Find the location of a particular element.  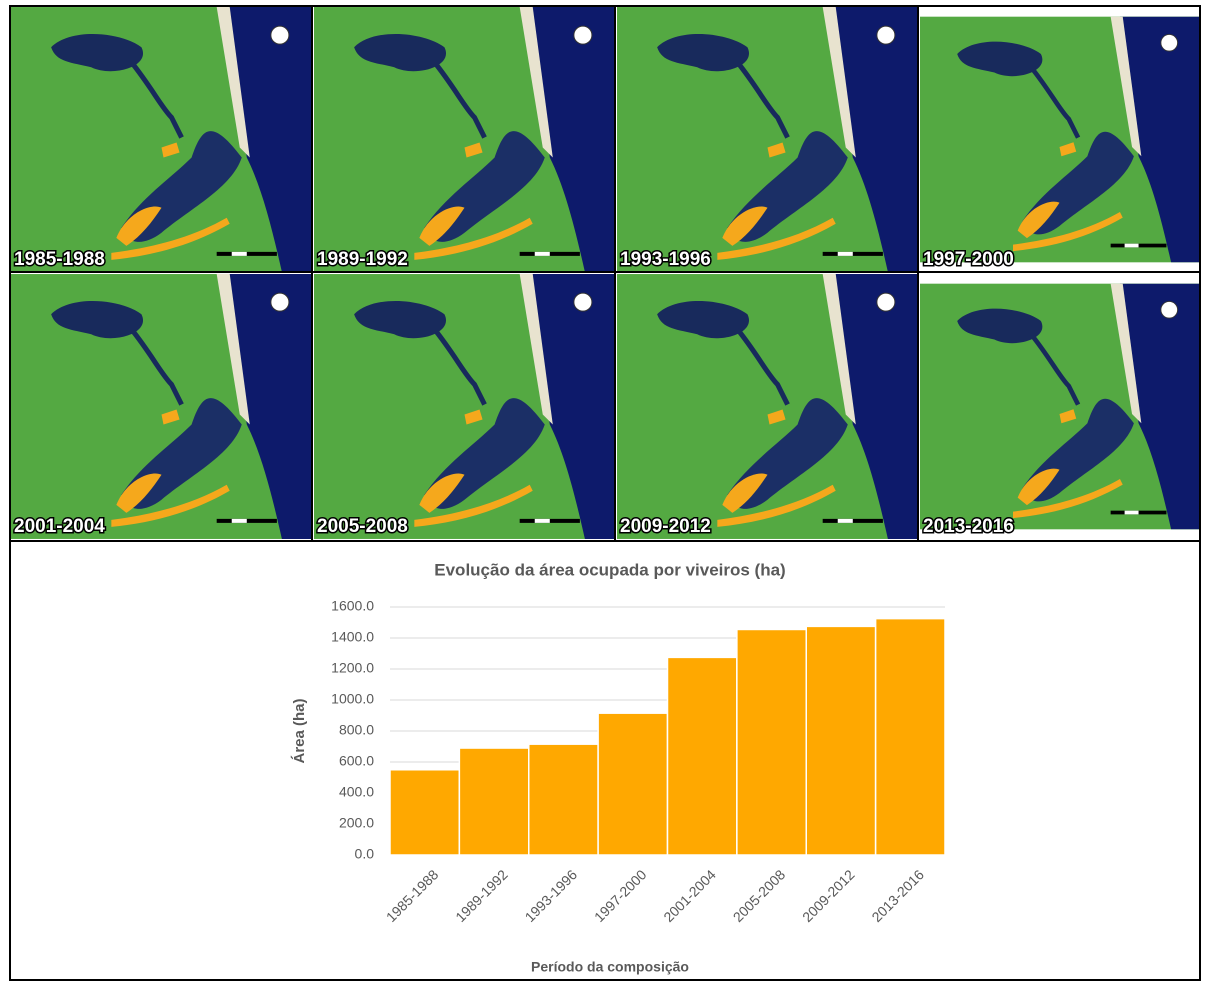

panel-label: 2005-2008 is located at coordinates (362, 526).